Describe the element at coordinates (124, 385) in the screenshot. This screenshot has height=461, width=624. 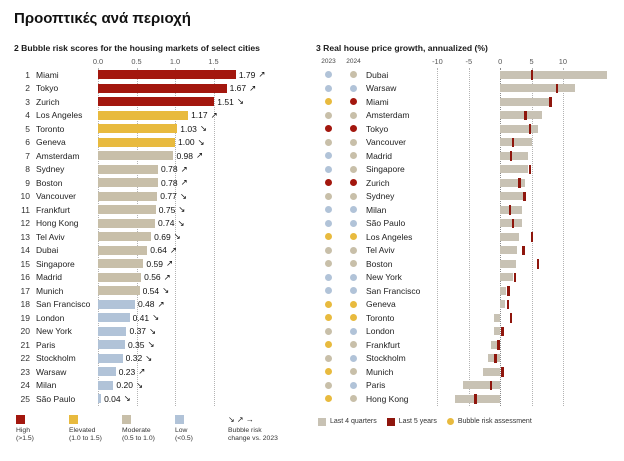
I see `score-number: 0.20` at that location.